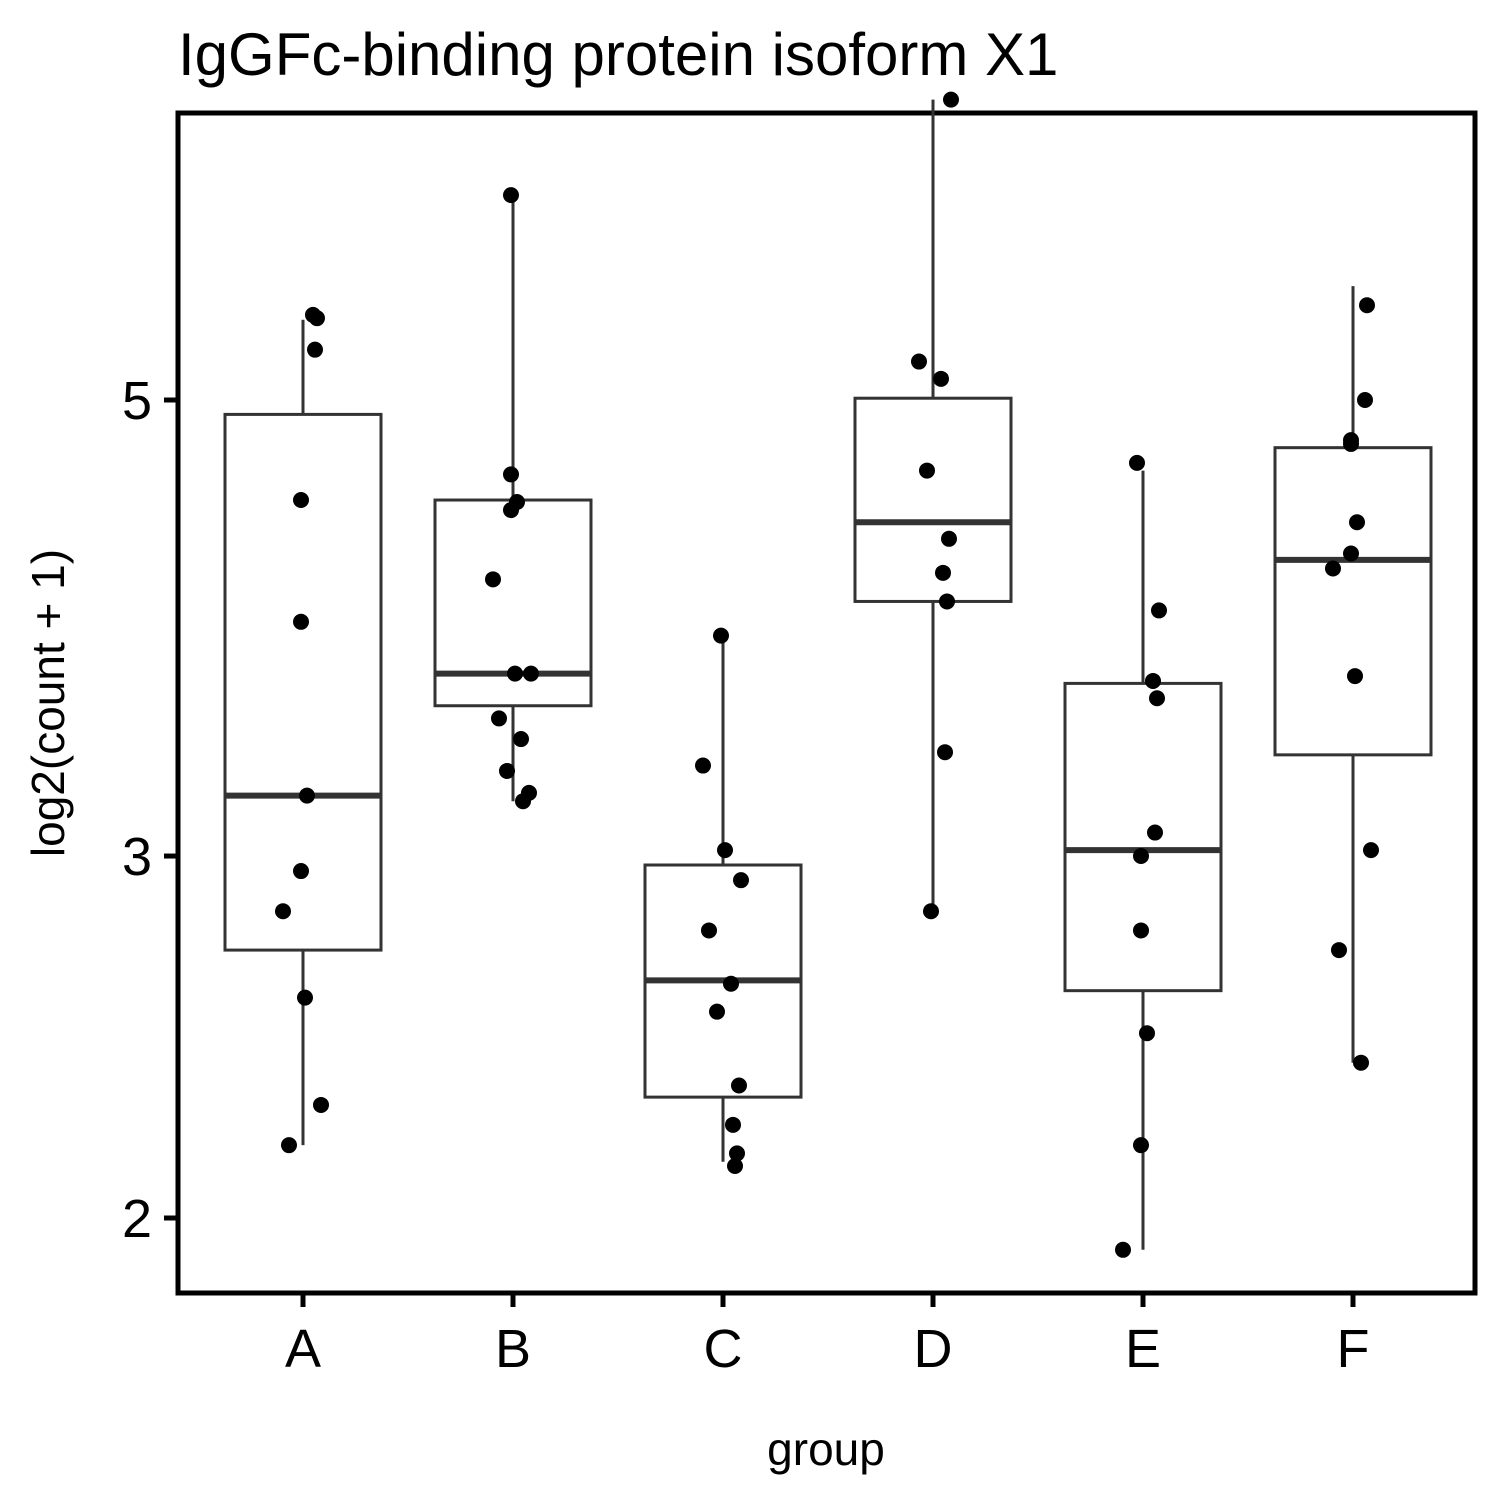  I want to click on y-tick-label: 5, so click(137, 401).